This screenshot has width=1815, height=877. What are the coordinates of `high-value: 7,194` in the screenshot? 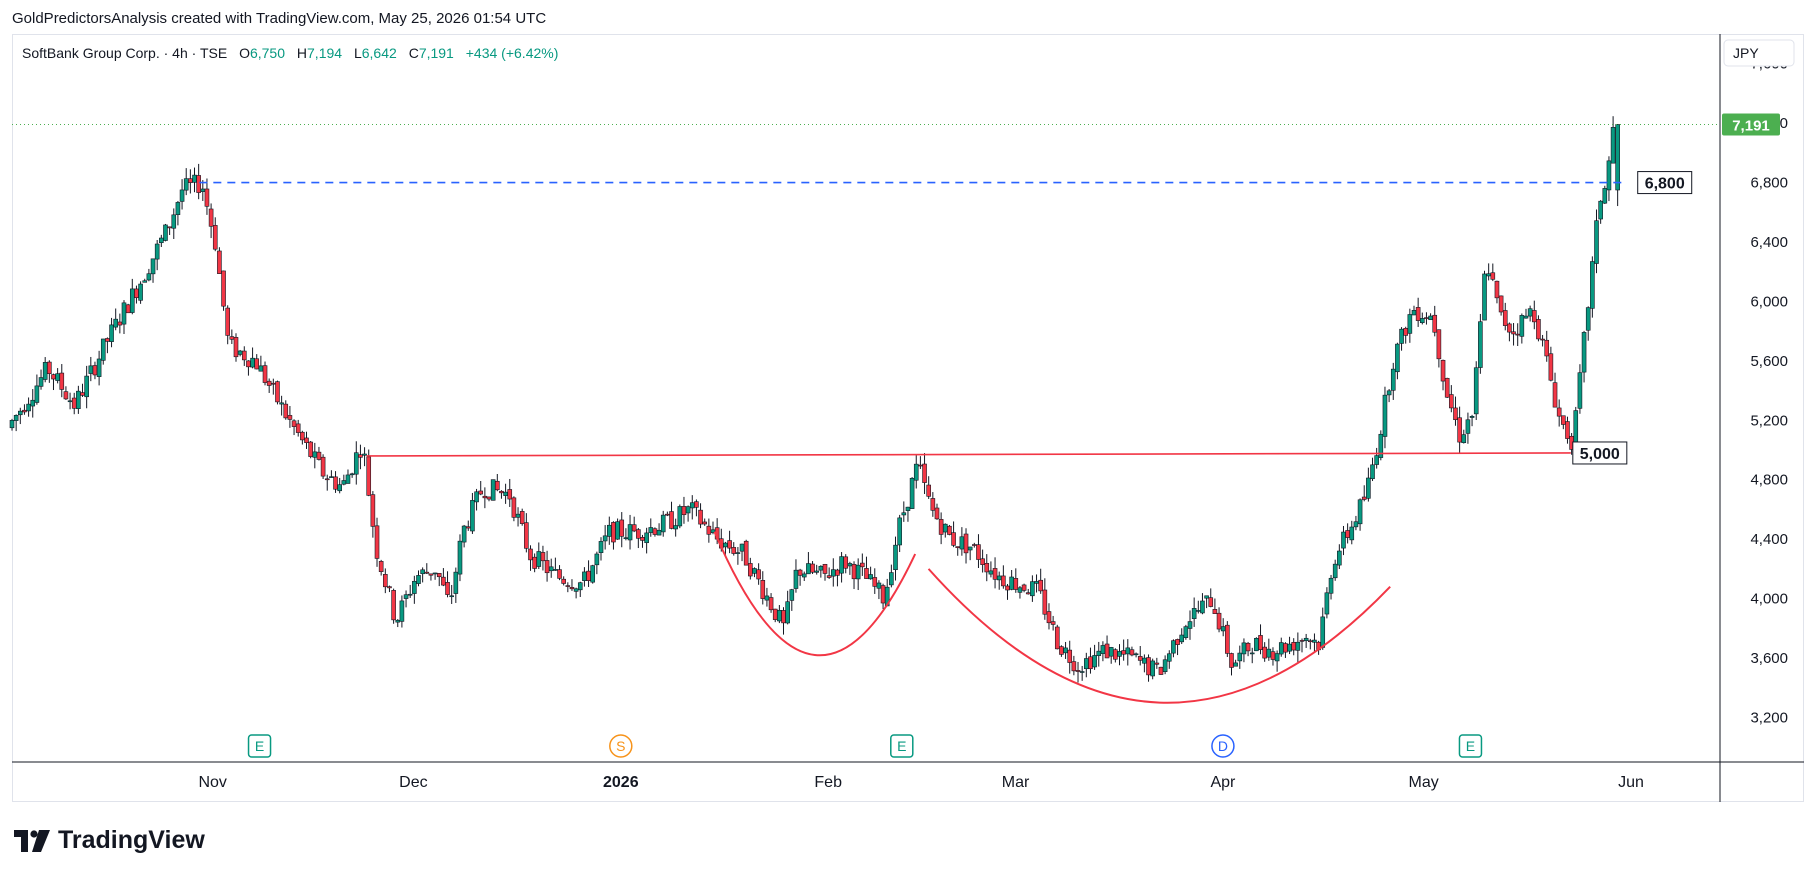 It's located at (325, 53).